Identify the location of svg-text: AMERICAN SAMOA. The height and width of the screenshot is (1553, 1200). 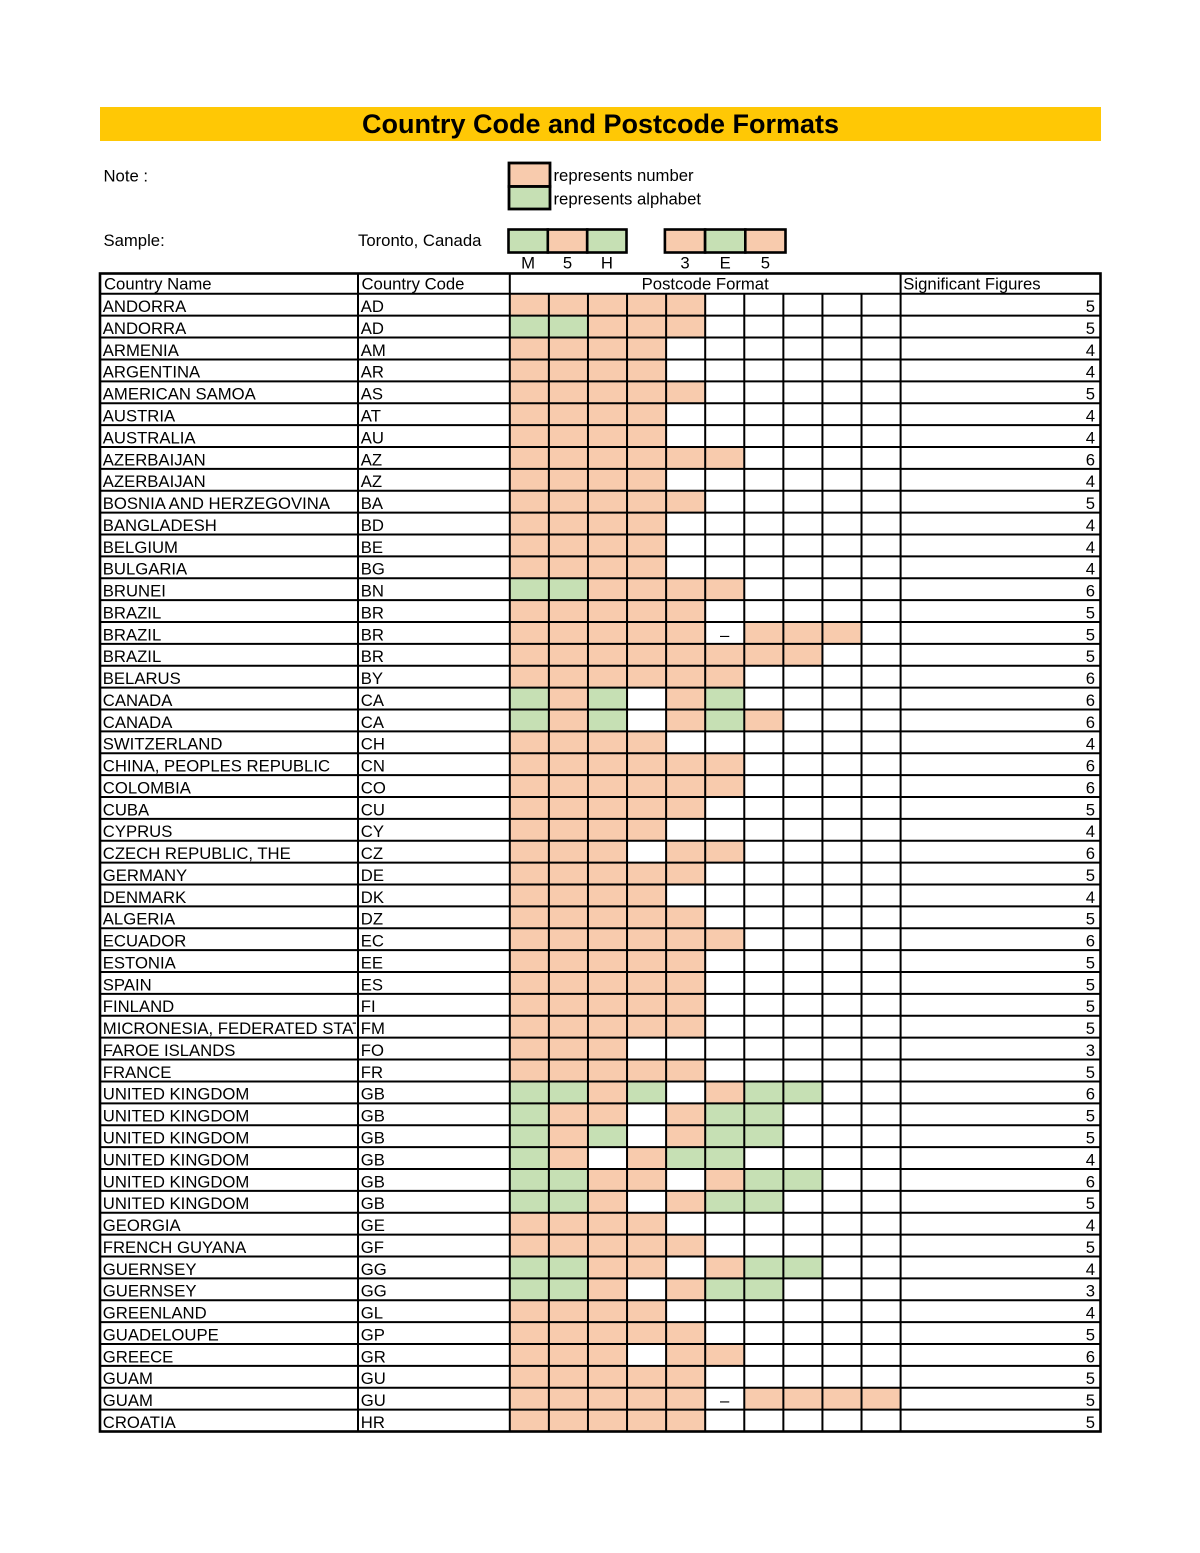
(180, 394).